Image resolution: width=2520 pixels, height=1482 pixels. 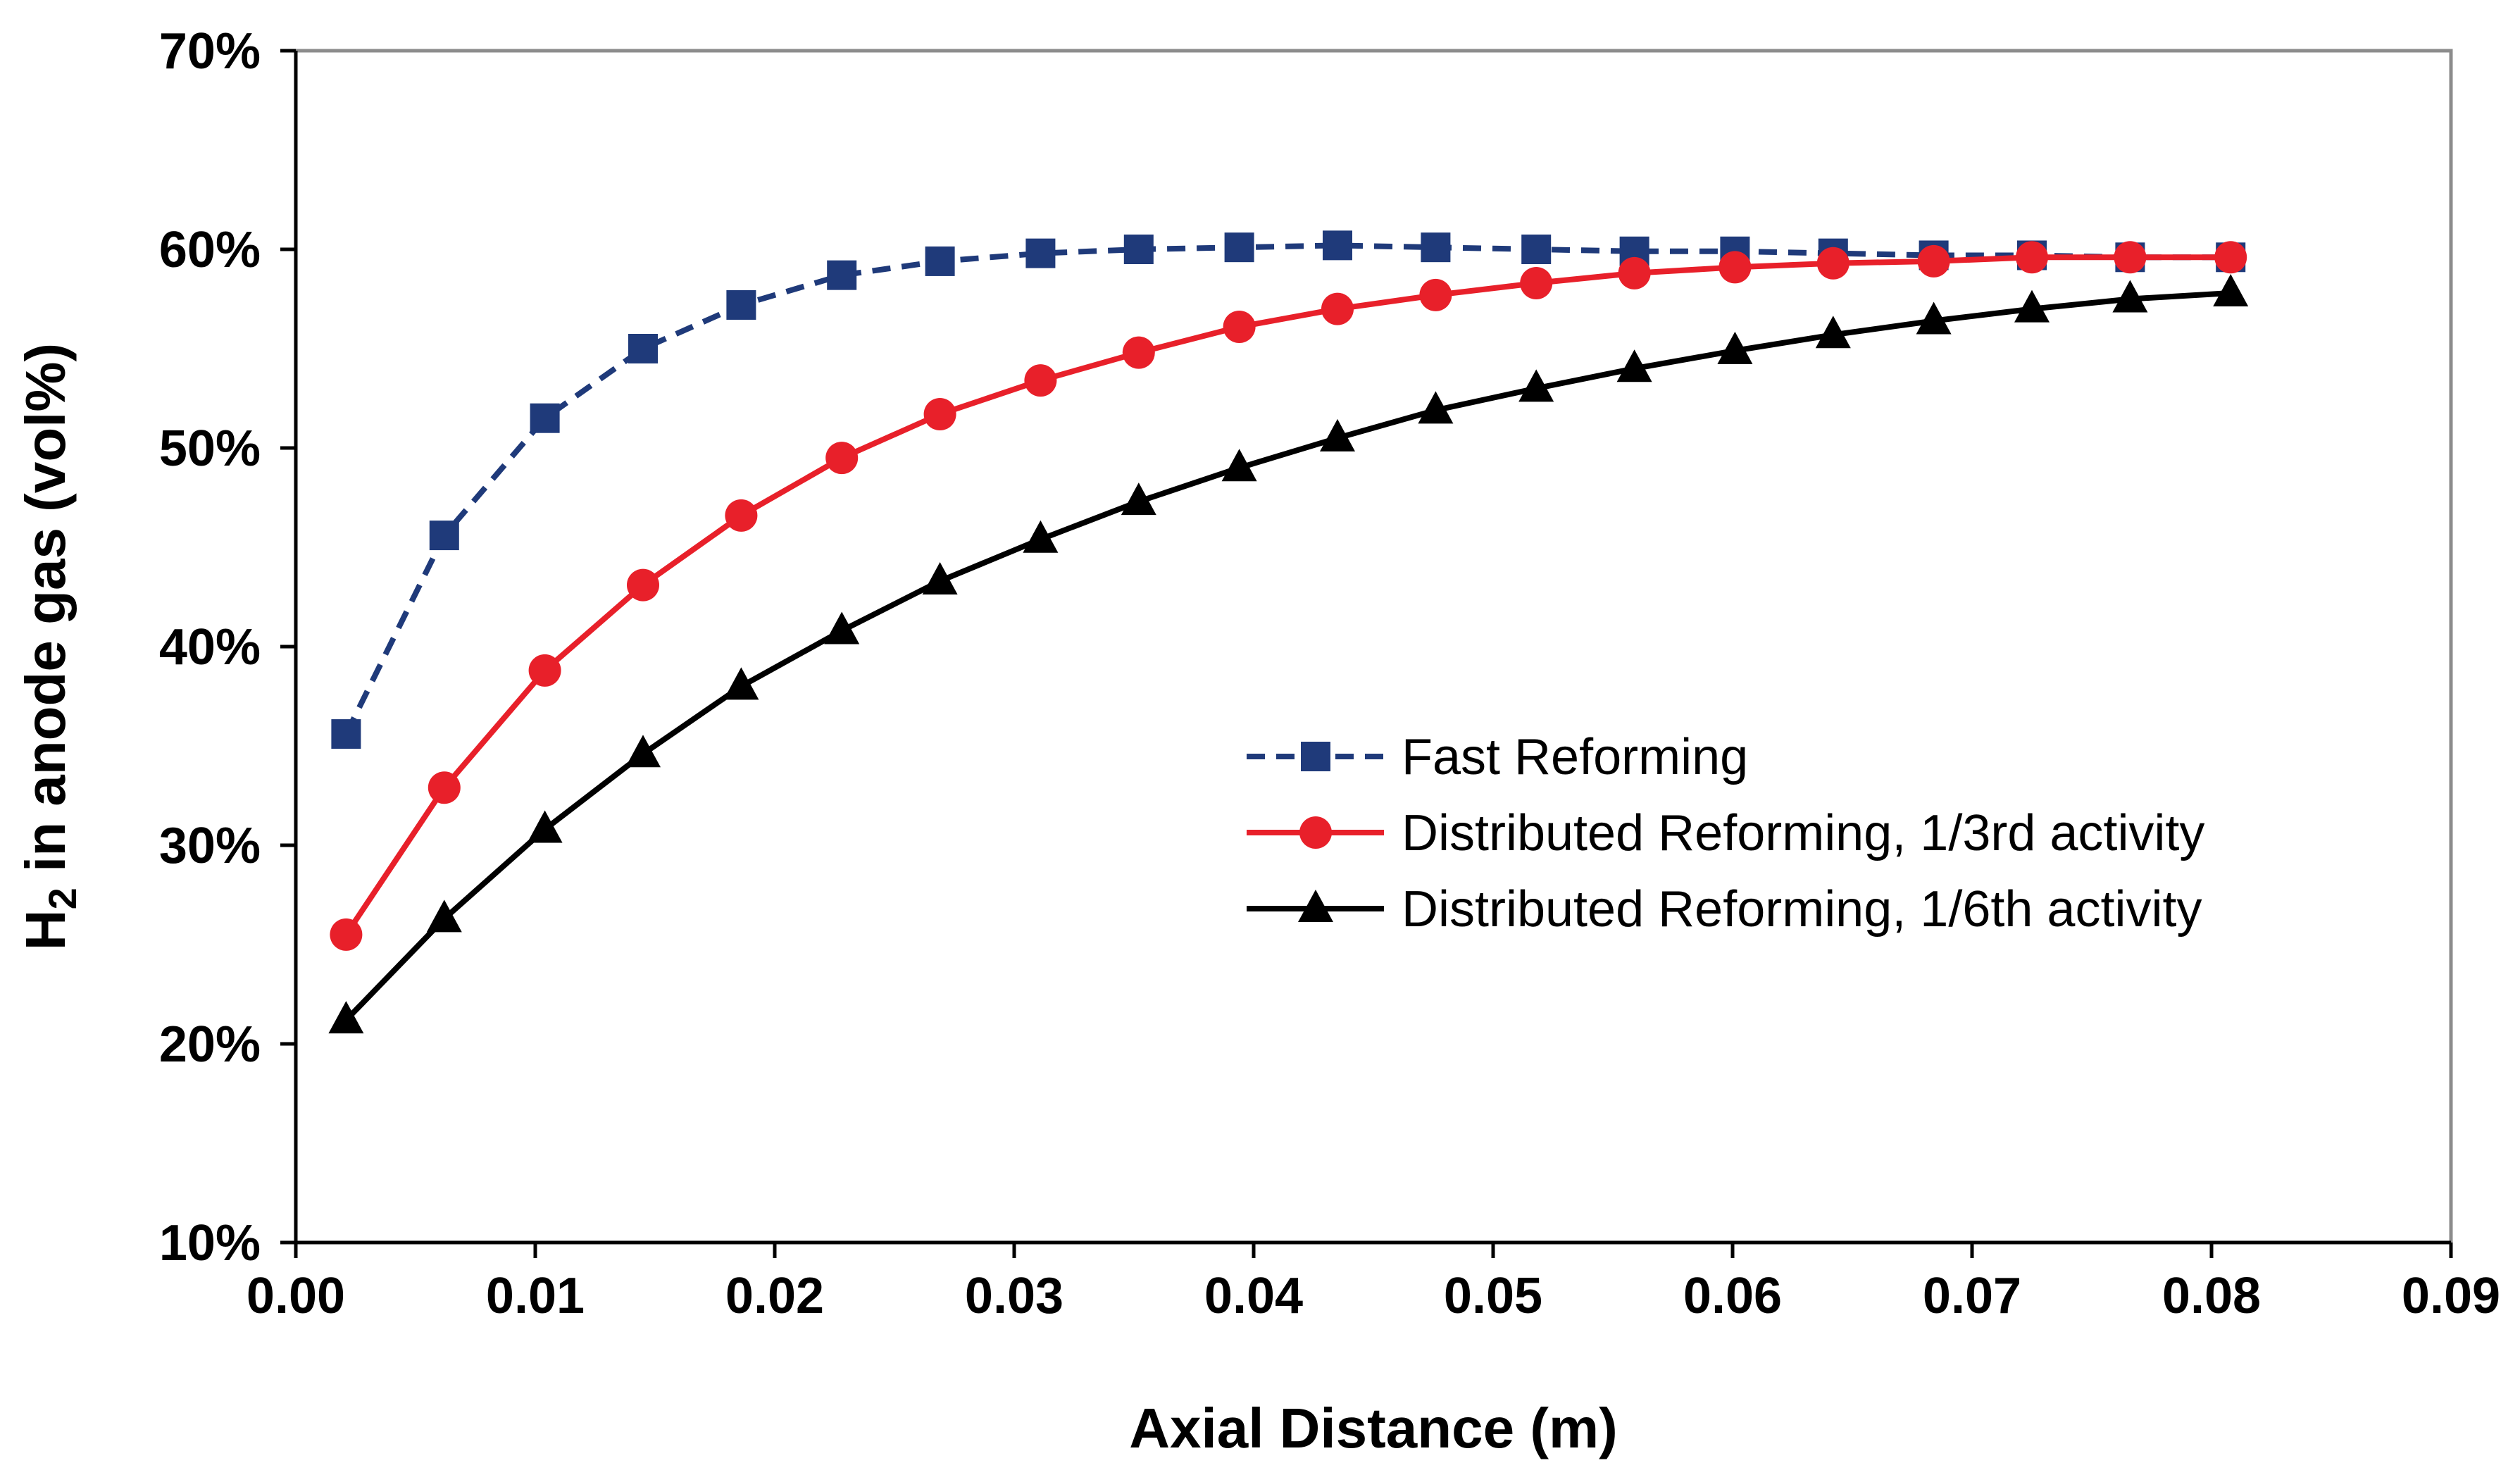 I want to click on y-axis-title: H2 in anode gas (vol%), so click(x=50, y=647).